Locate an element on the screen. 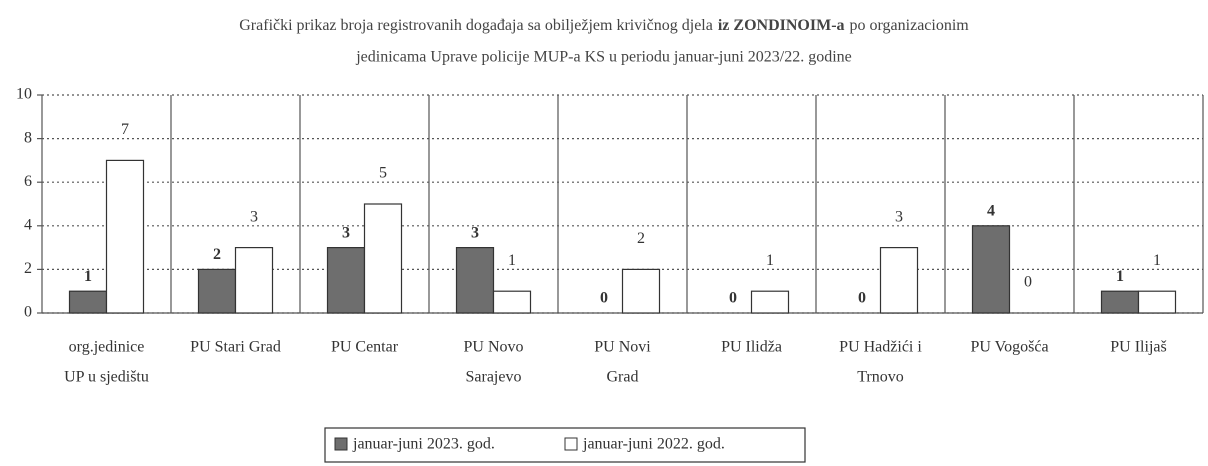  y-tick-label: 0 is located at coordinates (28, 312).